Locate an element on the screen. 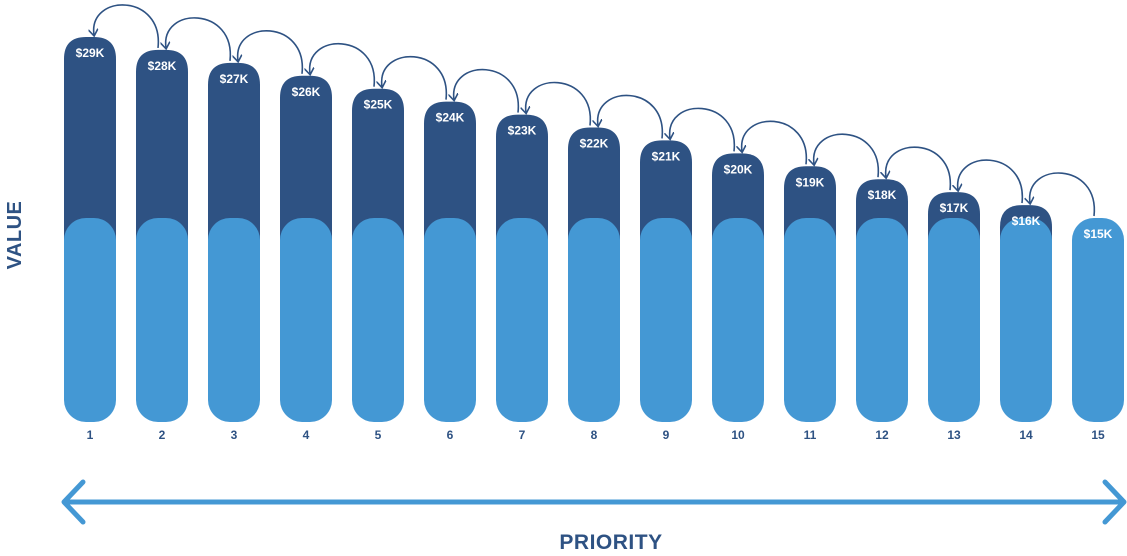  bar-value-label: $18K is located at coordinates (882, 195).